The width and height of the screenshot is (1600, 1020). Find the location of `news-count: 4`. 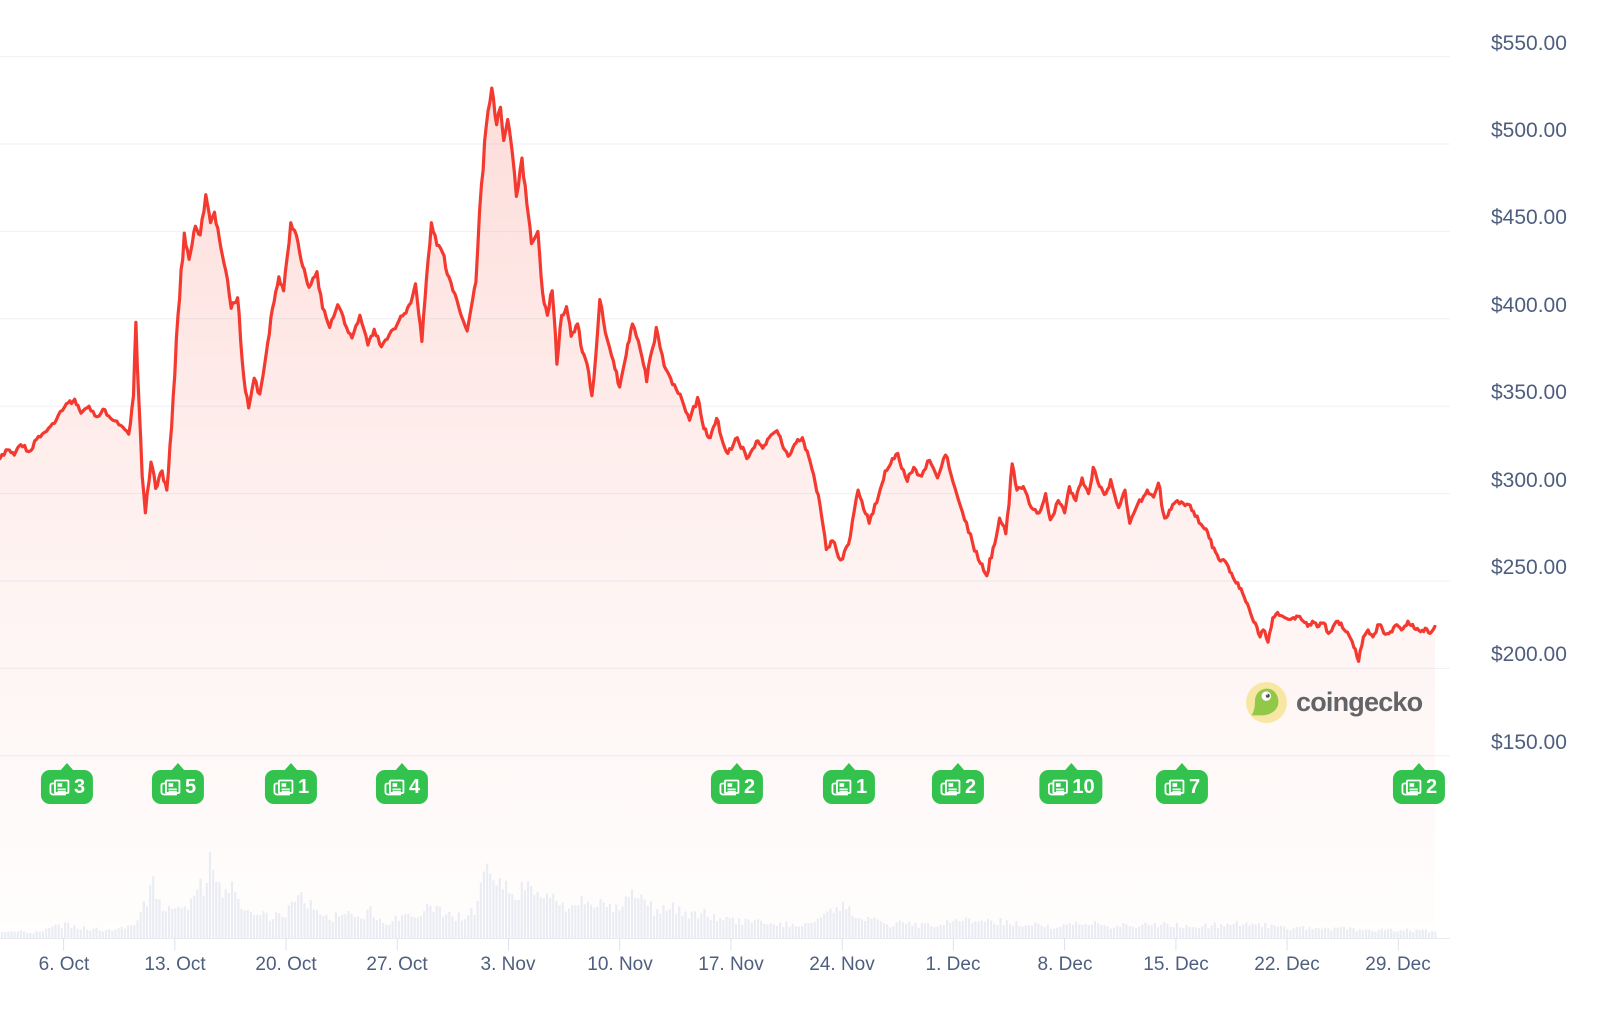

news-count: 4 is located at coordinates (414, 786).